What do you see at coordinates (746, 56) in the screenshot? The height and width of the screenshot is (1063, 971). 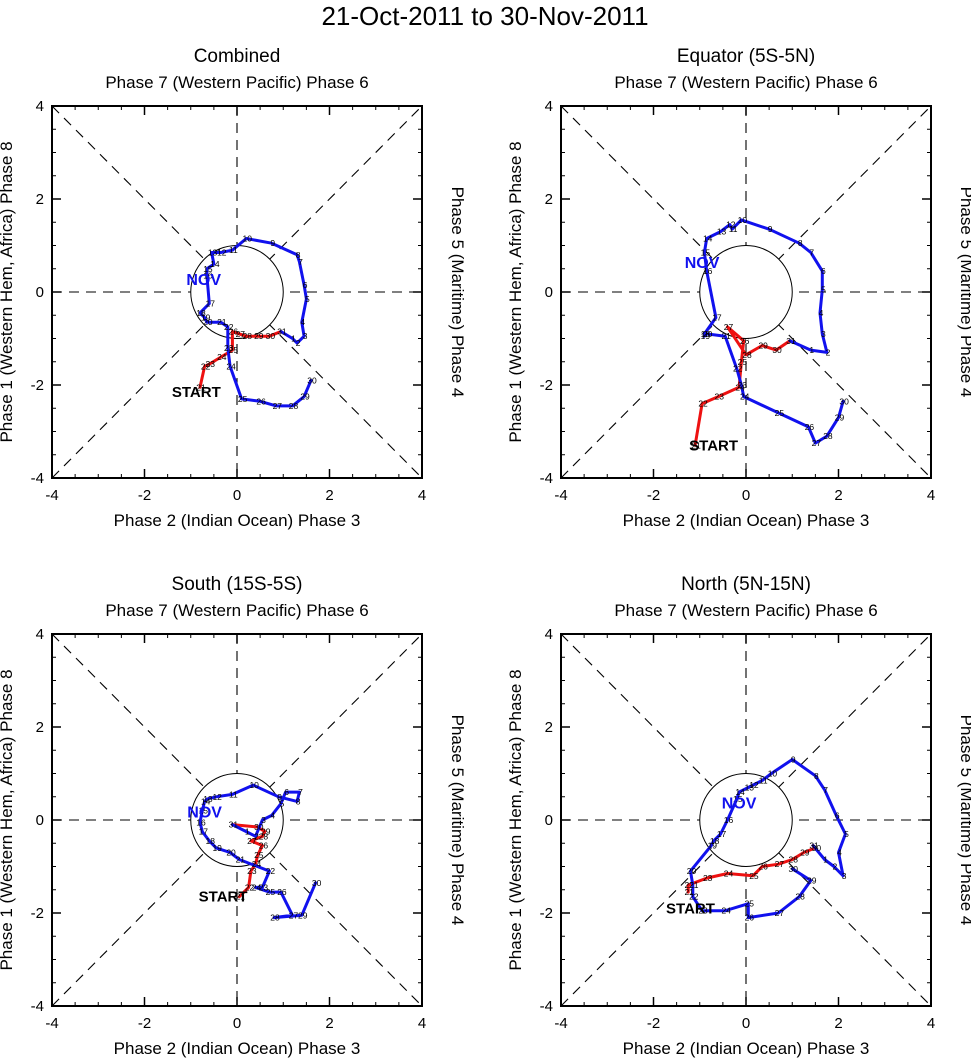 I see `panel-title: Equator (5S-5N)` at bounding box center [746, 56].